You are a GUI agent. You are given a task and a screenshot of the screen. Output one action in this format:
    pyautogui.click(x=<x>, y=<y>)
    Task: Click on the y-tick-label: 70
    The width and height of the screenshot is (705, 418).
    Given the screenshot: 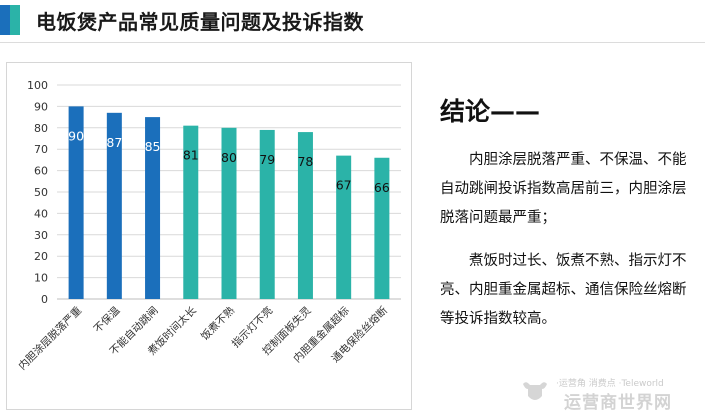 What is the action you would take?
    pyautogui.click(x=41, y=149)
    